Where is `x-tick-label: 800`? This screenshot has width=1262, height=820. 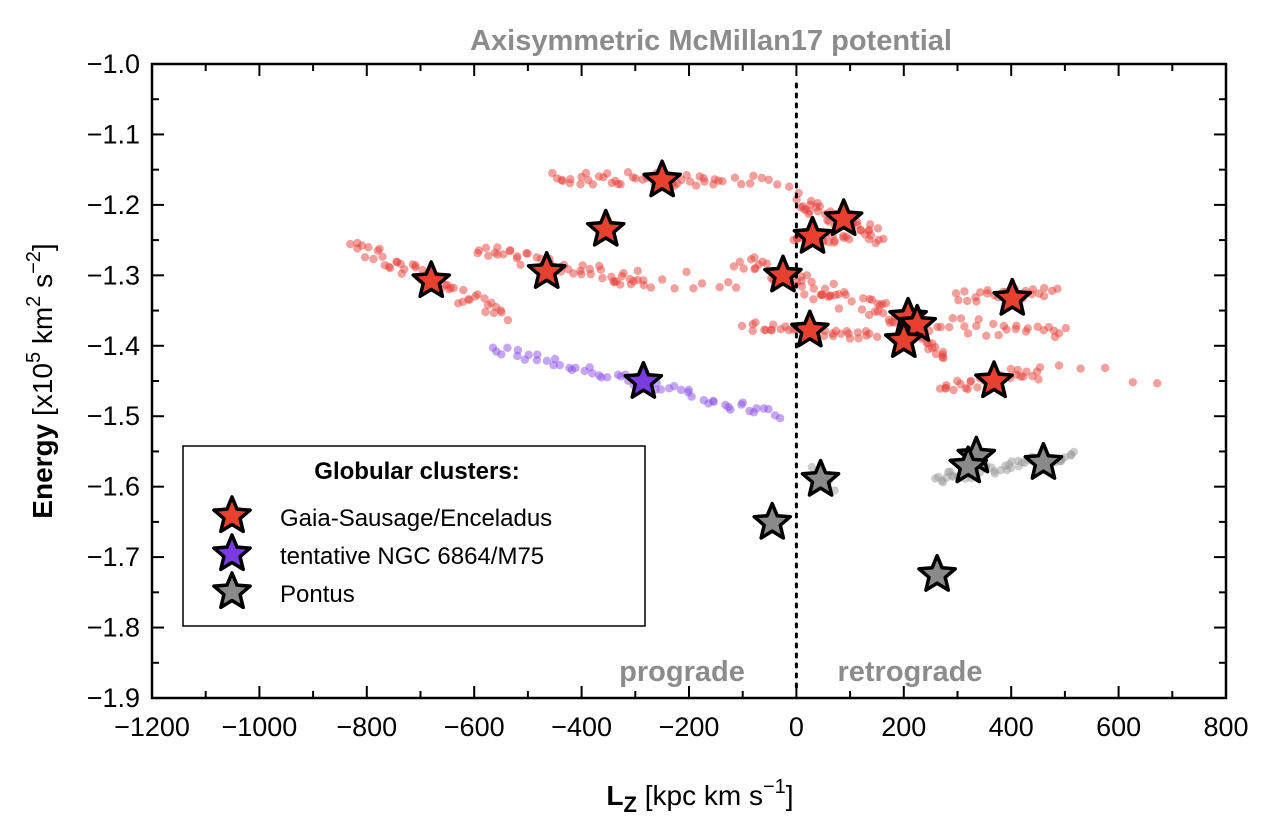 x-tick-label: 800 is located at coordinates (1225, 727).